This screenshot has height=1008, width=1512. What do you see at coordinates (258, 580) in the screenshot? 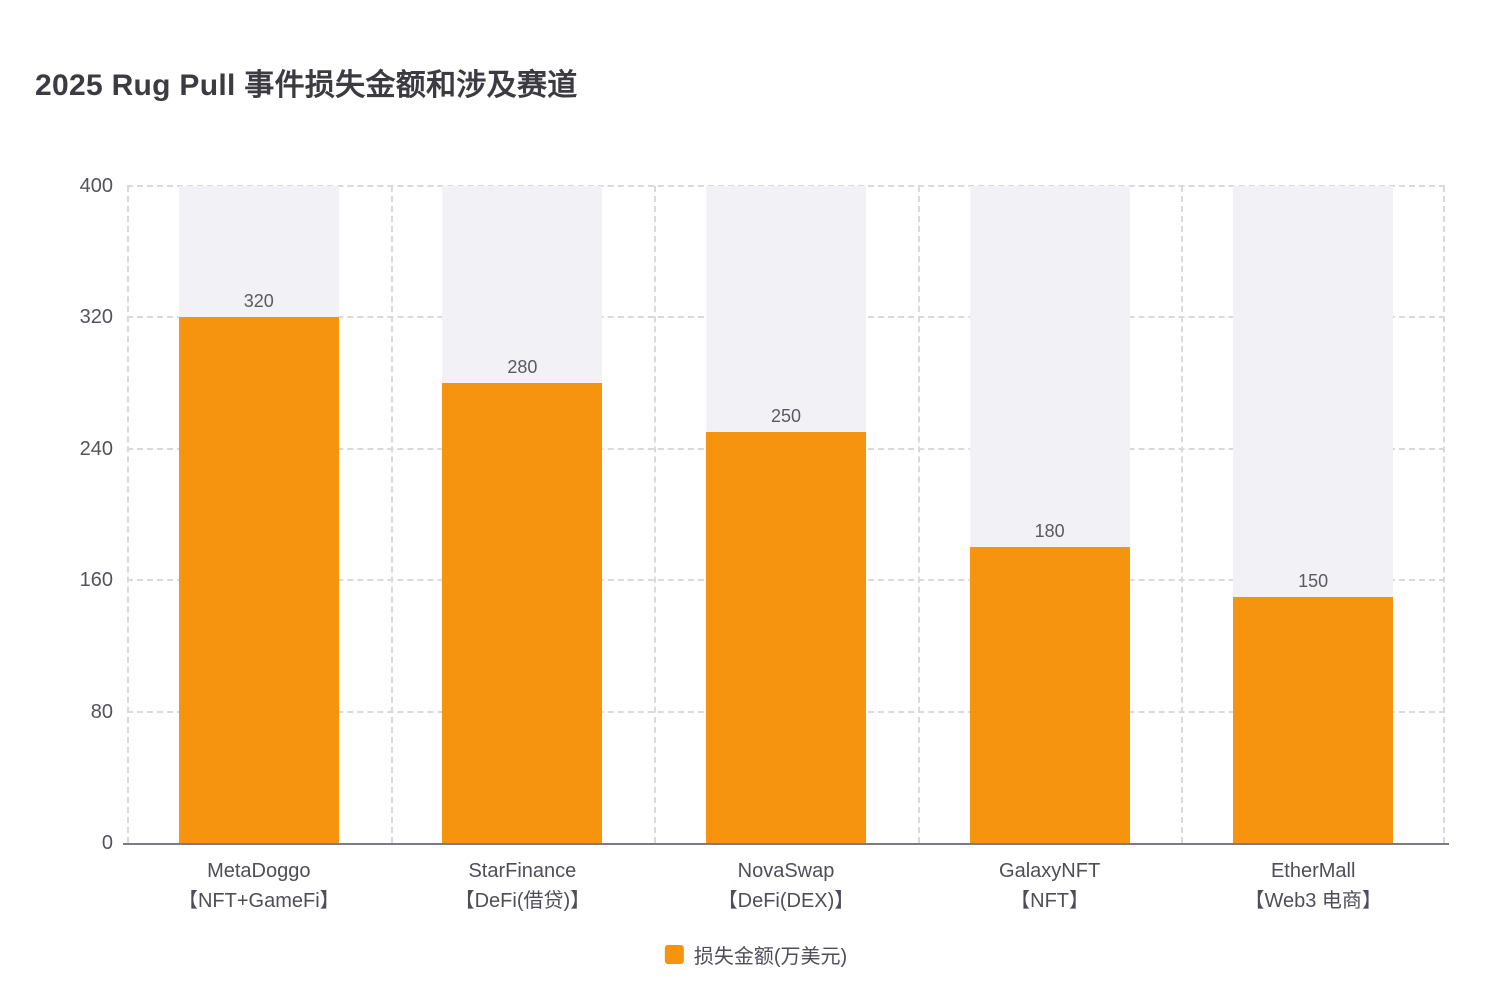
I see `bar-metadoggo` at bounding box center [258, 580].